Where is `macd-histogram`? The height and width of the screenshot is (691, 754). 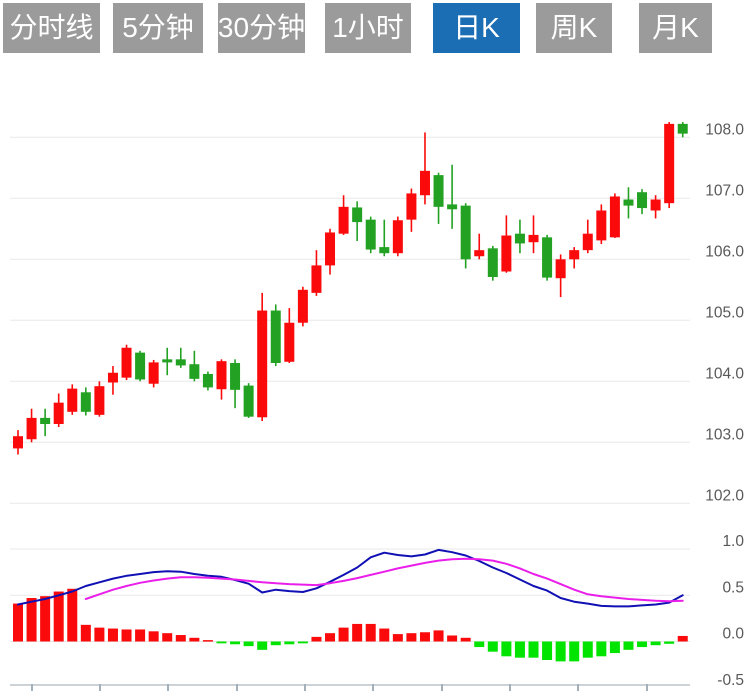
macd-histogram is located at coordinates (350, 625).